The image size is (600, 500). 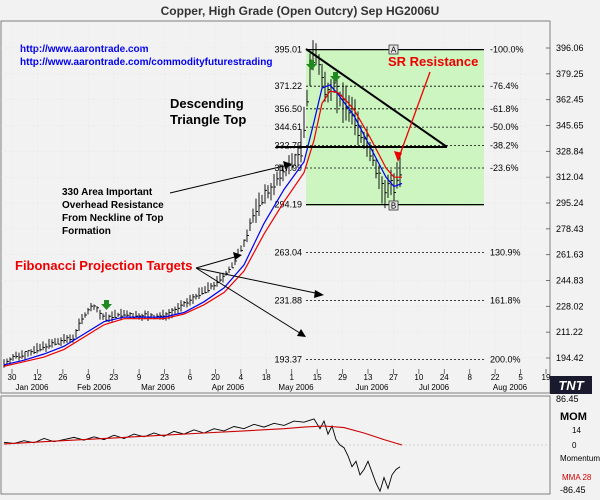 I want to click on mma-line, so click(x=203, y=435).